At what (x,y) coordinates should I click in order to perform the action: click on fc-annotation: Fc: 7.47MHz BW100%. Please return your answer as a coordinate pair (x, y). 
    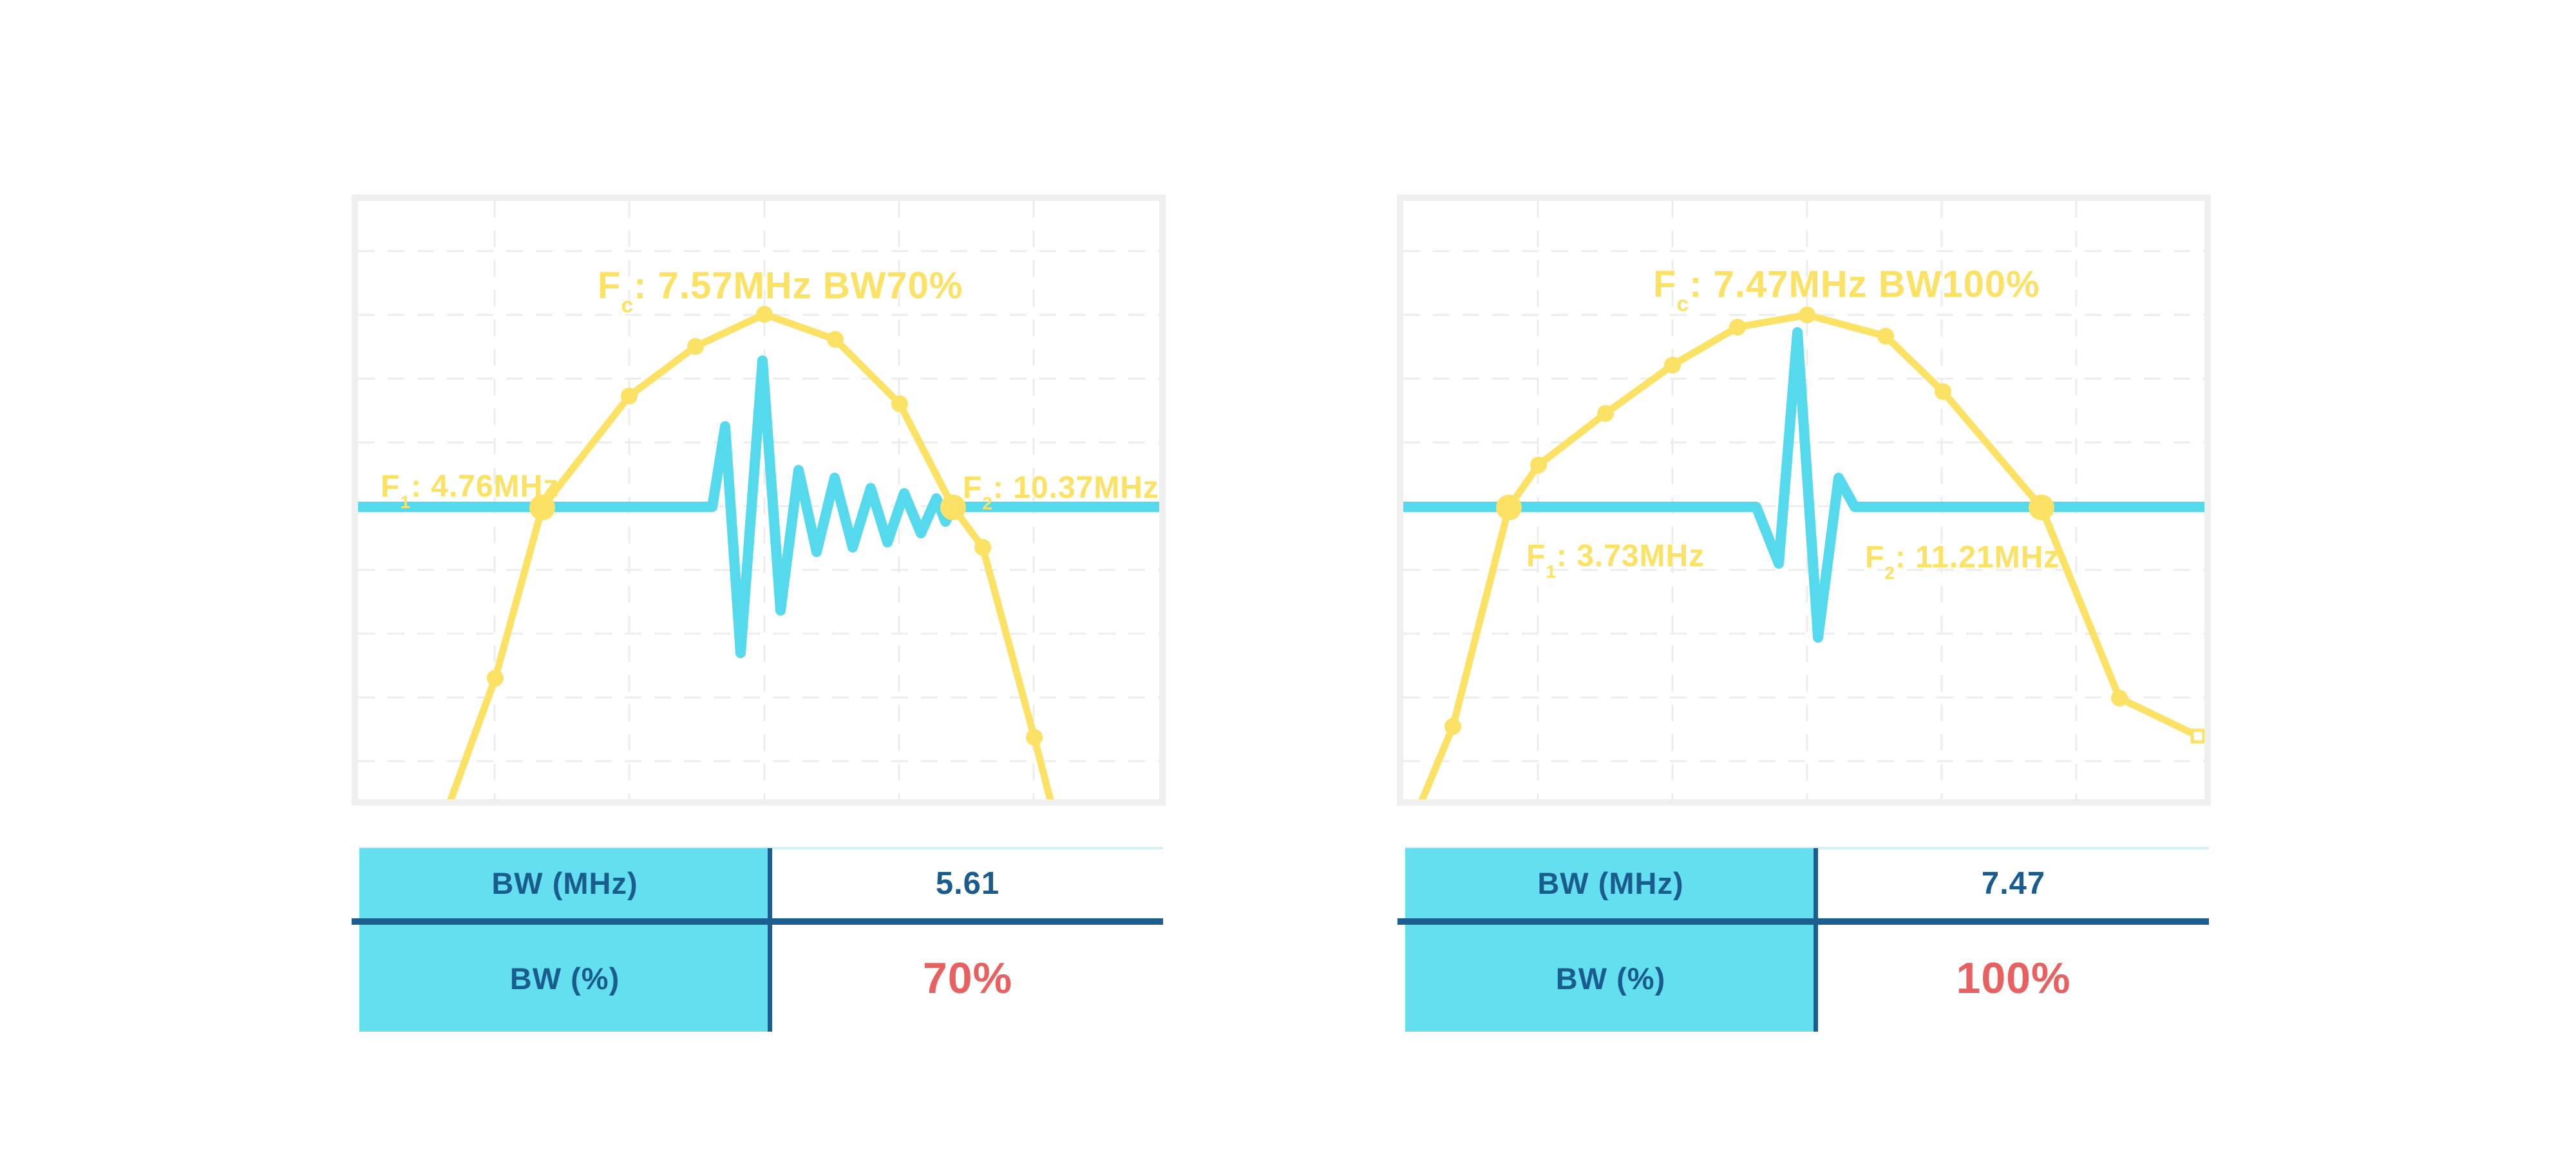
    Looking at the image, I should click on (1847, 289).